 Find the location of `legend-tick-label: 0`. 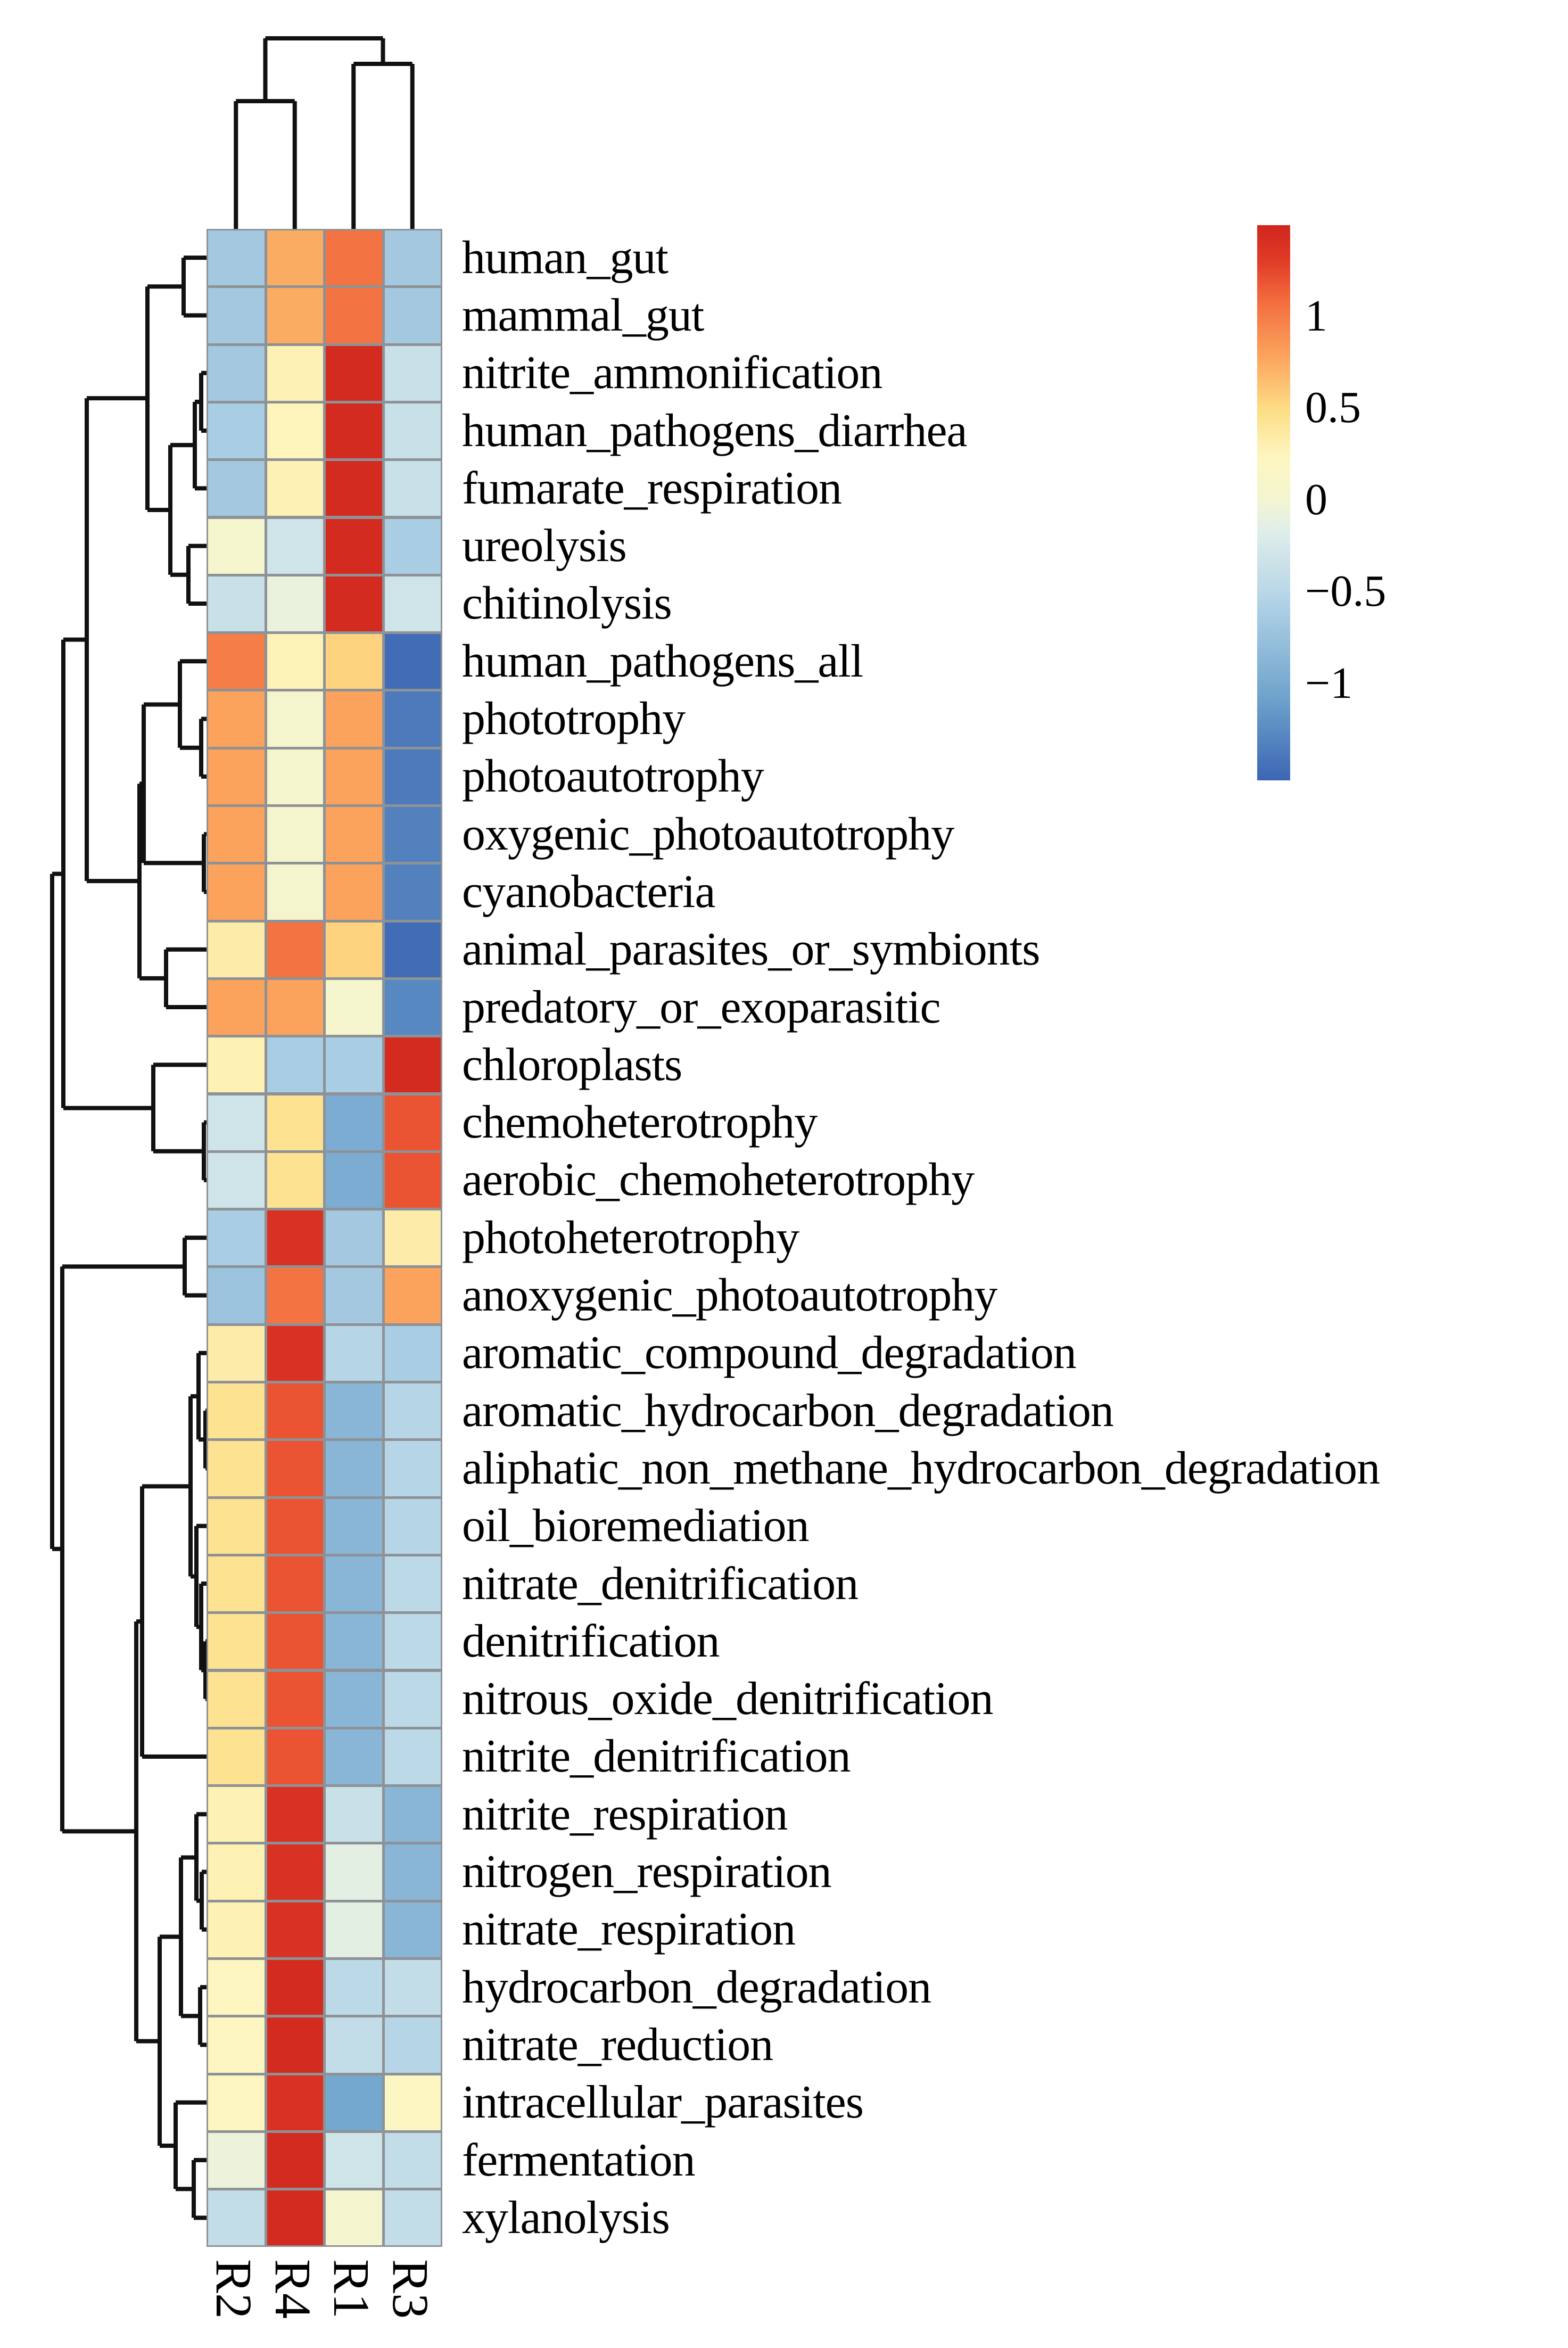

legend-tick-label: 0 is located at coordinates (1316, 499).